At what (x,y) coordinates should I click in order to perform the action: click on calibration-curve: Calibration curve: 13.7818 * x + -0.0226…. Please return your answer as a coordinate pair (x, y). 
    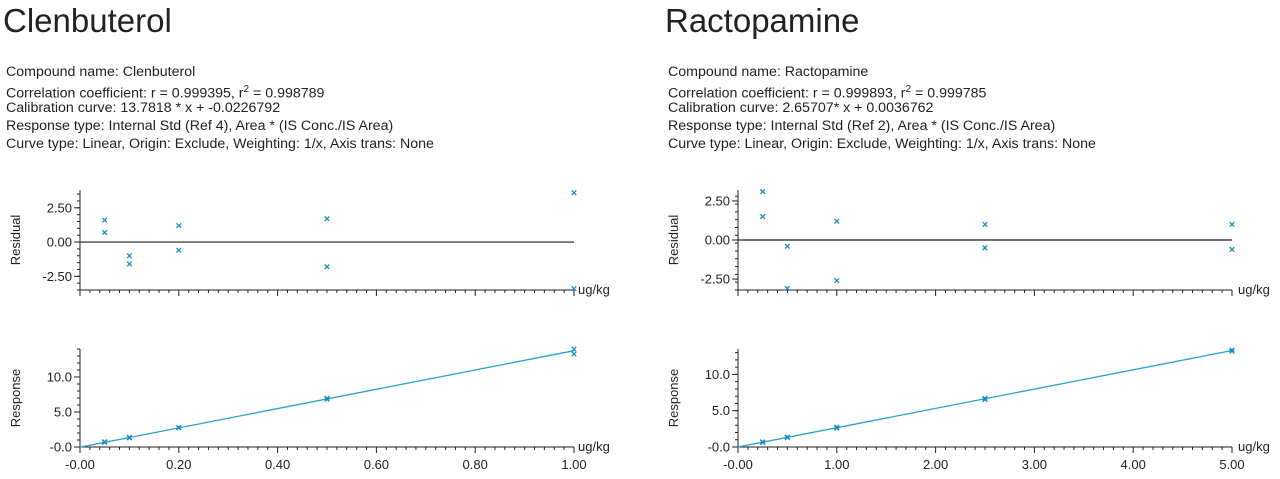
    Looking at the image, I should click on (143, 108).